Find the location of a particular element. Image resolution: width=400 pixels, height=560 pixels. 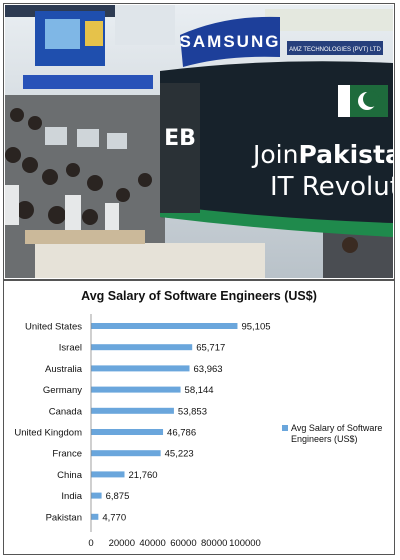

samsung-banner-text: SAMSUNG is located at coordinates (230, 41).